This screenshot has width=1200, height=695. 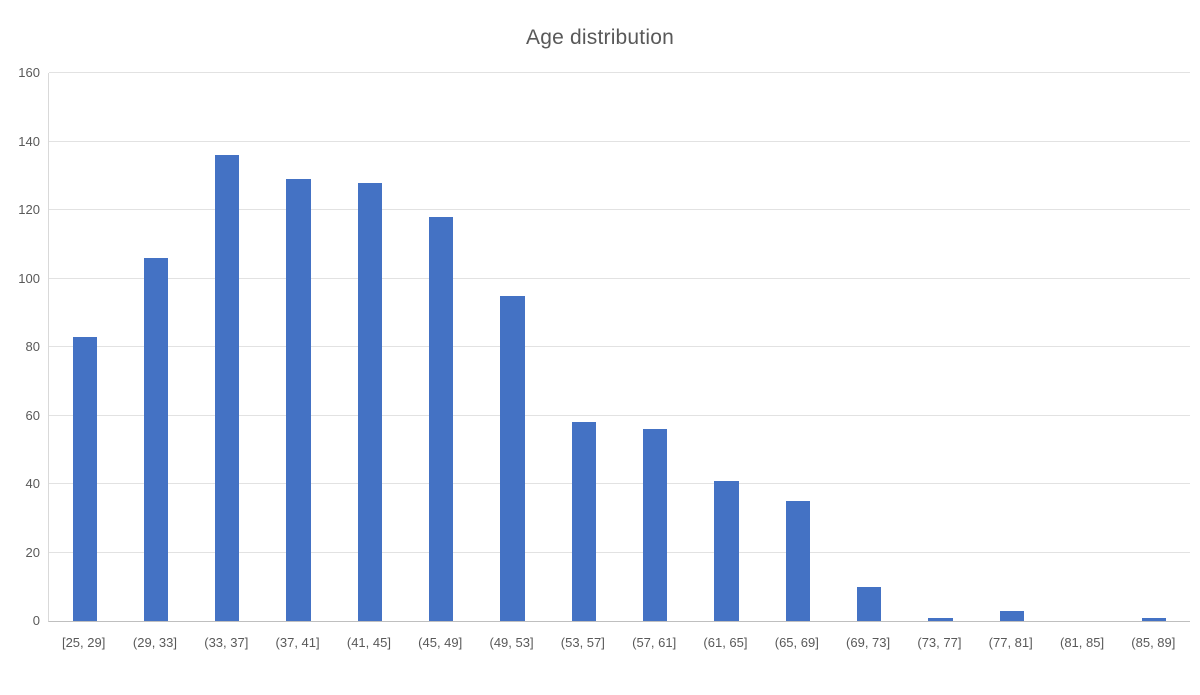 I want to click on y-tick-label-120: 120, so click(x=29, y=209).